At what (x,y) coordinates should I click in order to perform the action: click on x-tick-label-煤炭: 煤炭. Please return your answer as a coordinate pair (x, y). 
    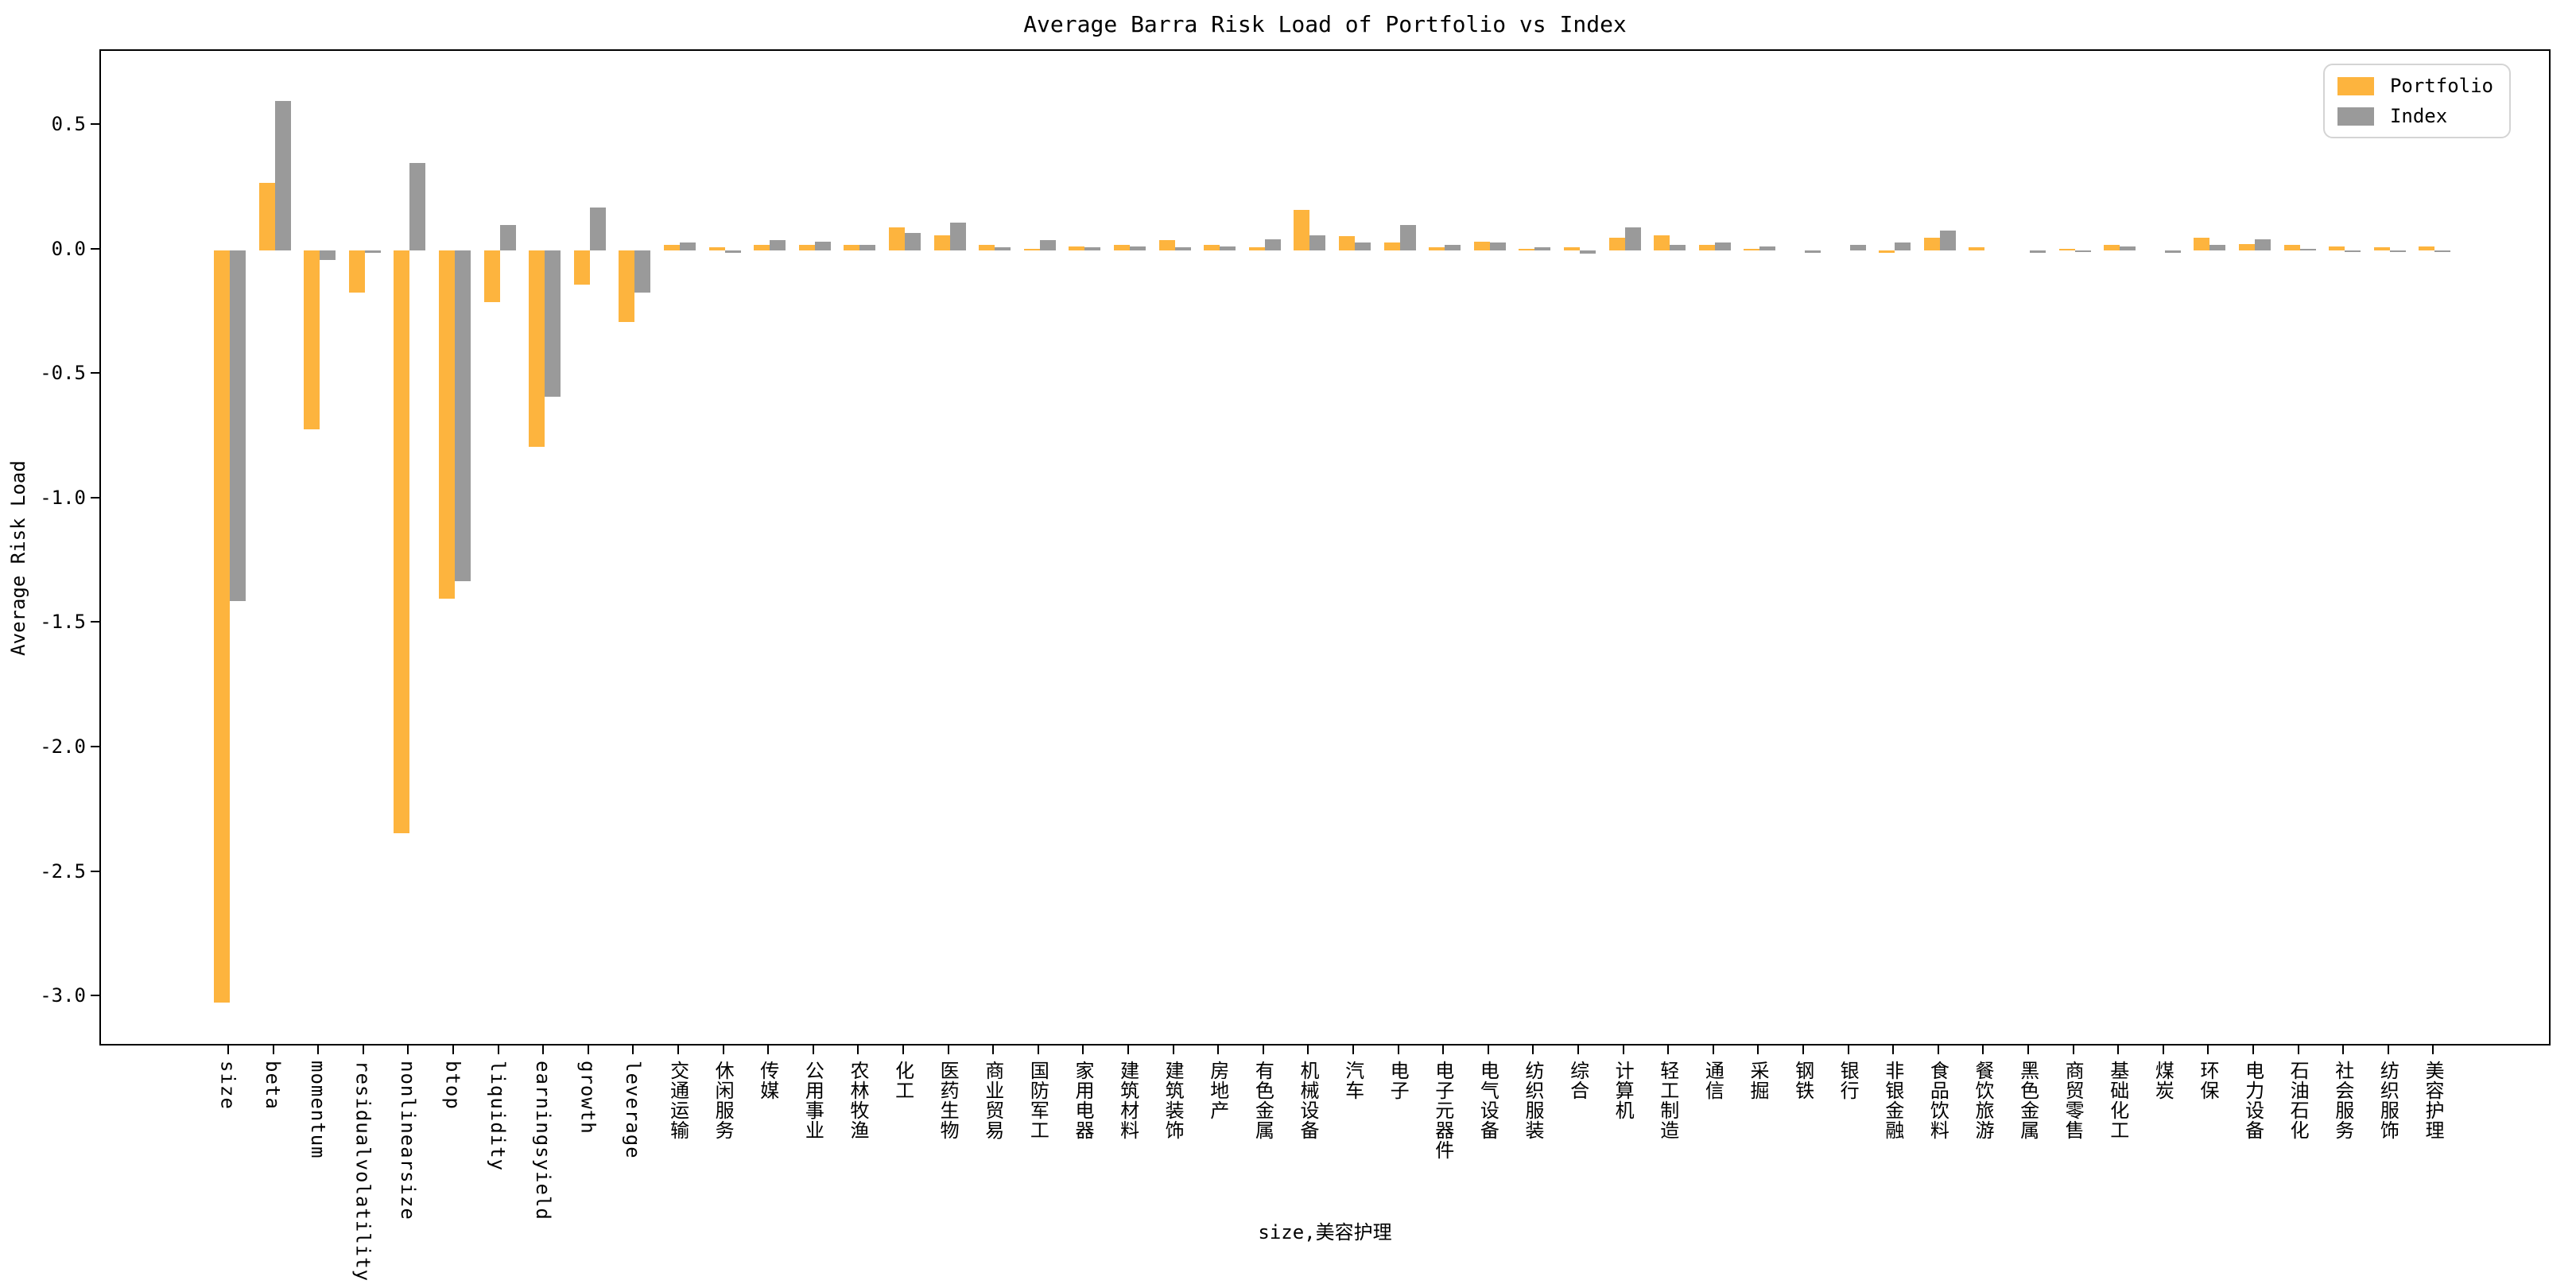
    Looking at the image, I should click on (2163, 1081).